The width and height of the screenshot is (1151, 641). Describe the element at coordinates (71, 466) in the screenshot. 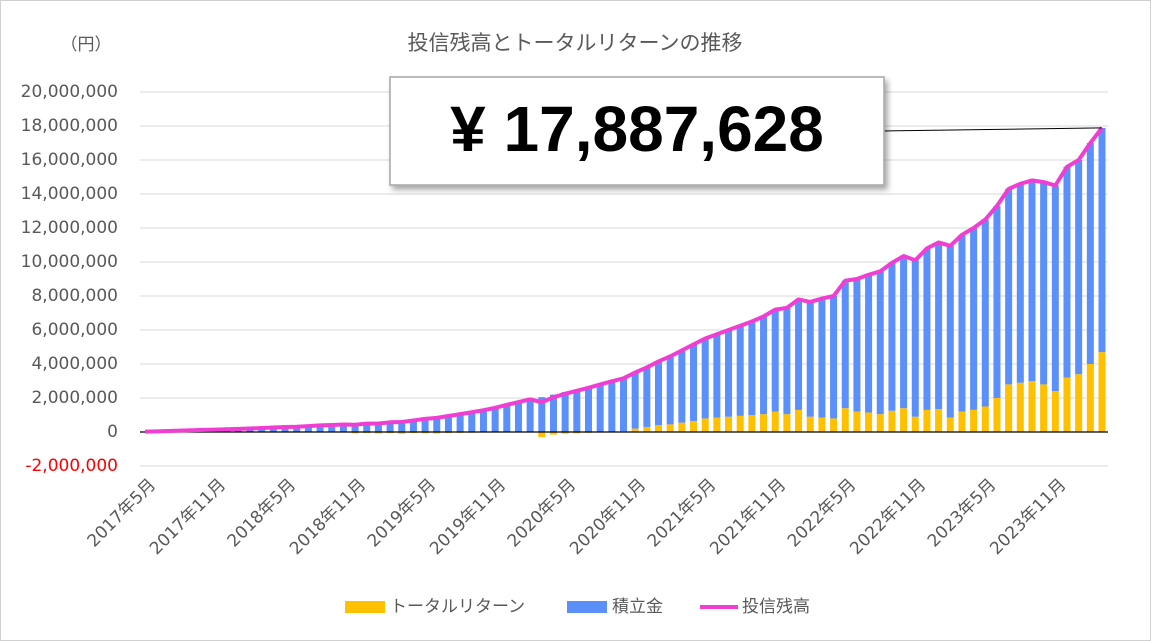

I see `y-tick-label: -2,000,000` at that location.